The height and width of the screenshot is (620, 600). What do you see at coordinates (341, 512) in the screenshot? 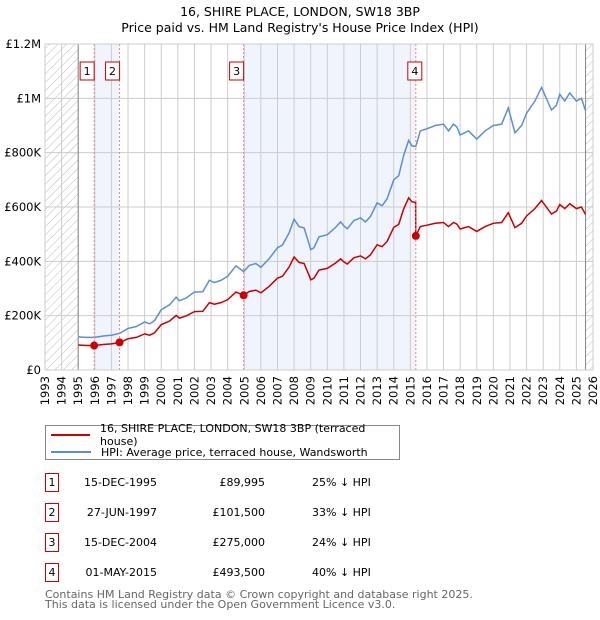
I see `transaction-hpi-diff: 33% ↓ HPI` at bounding box center [341, 512].